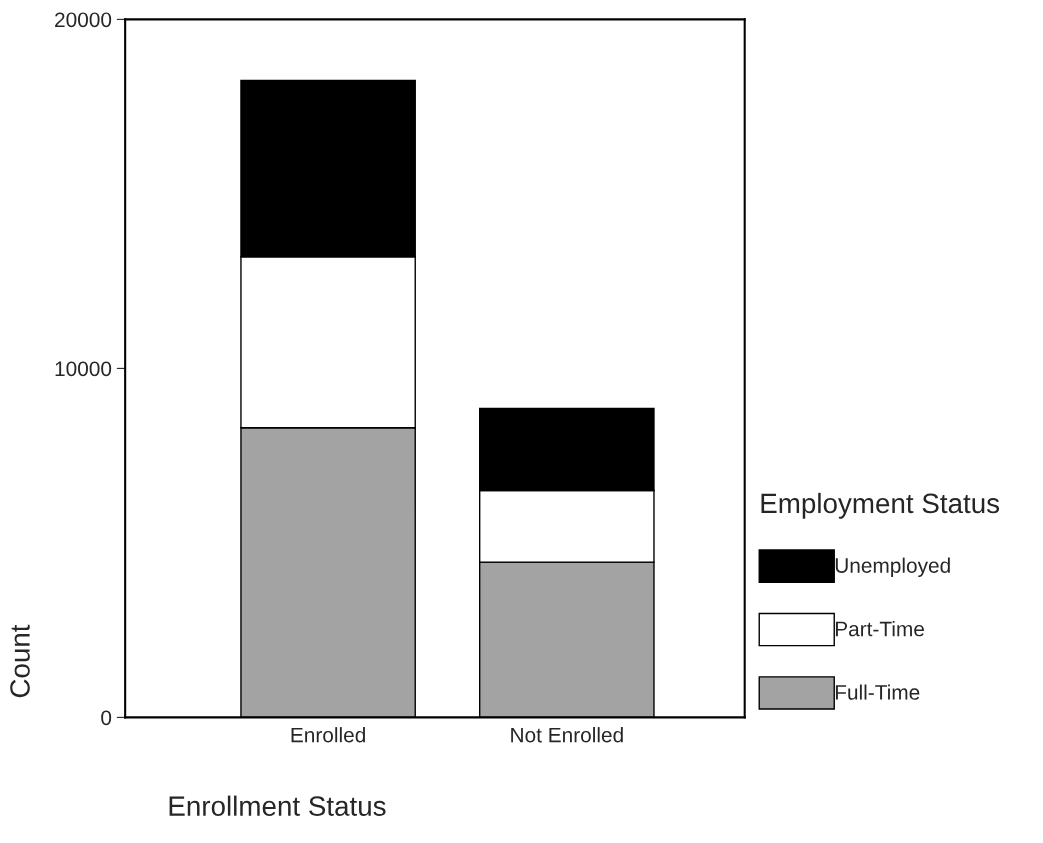  I want to click on legend-label: Unemployed, so click(892, 567).